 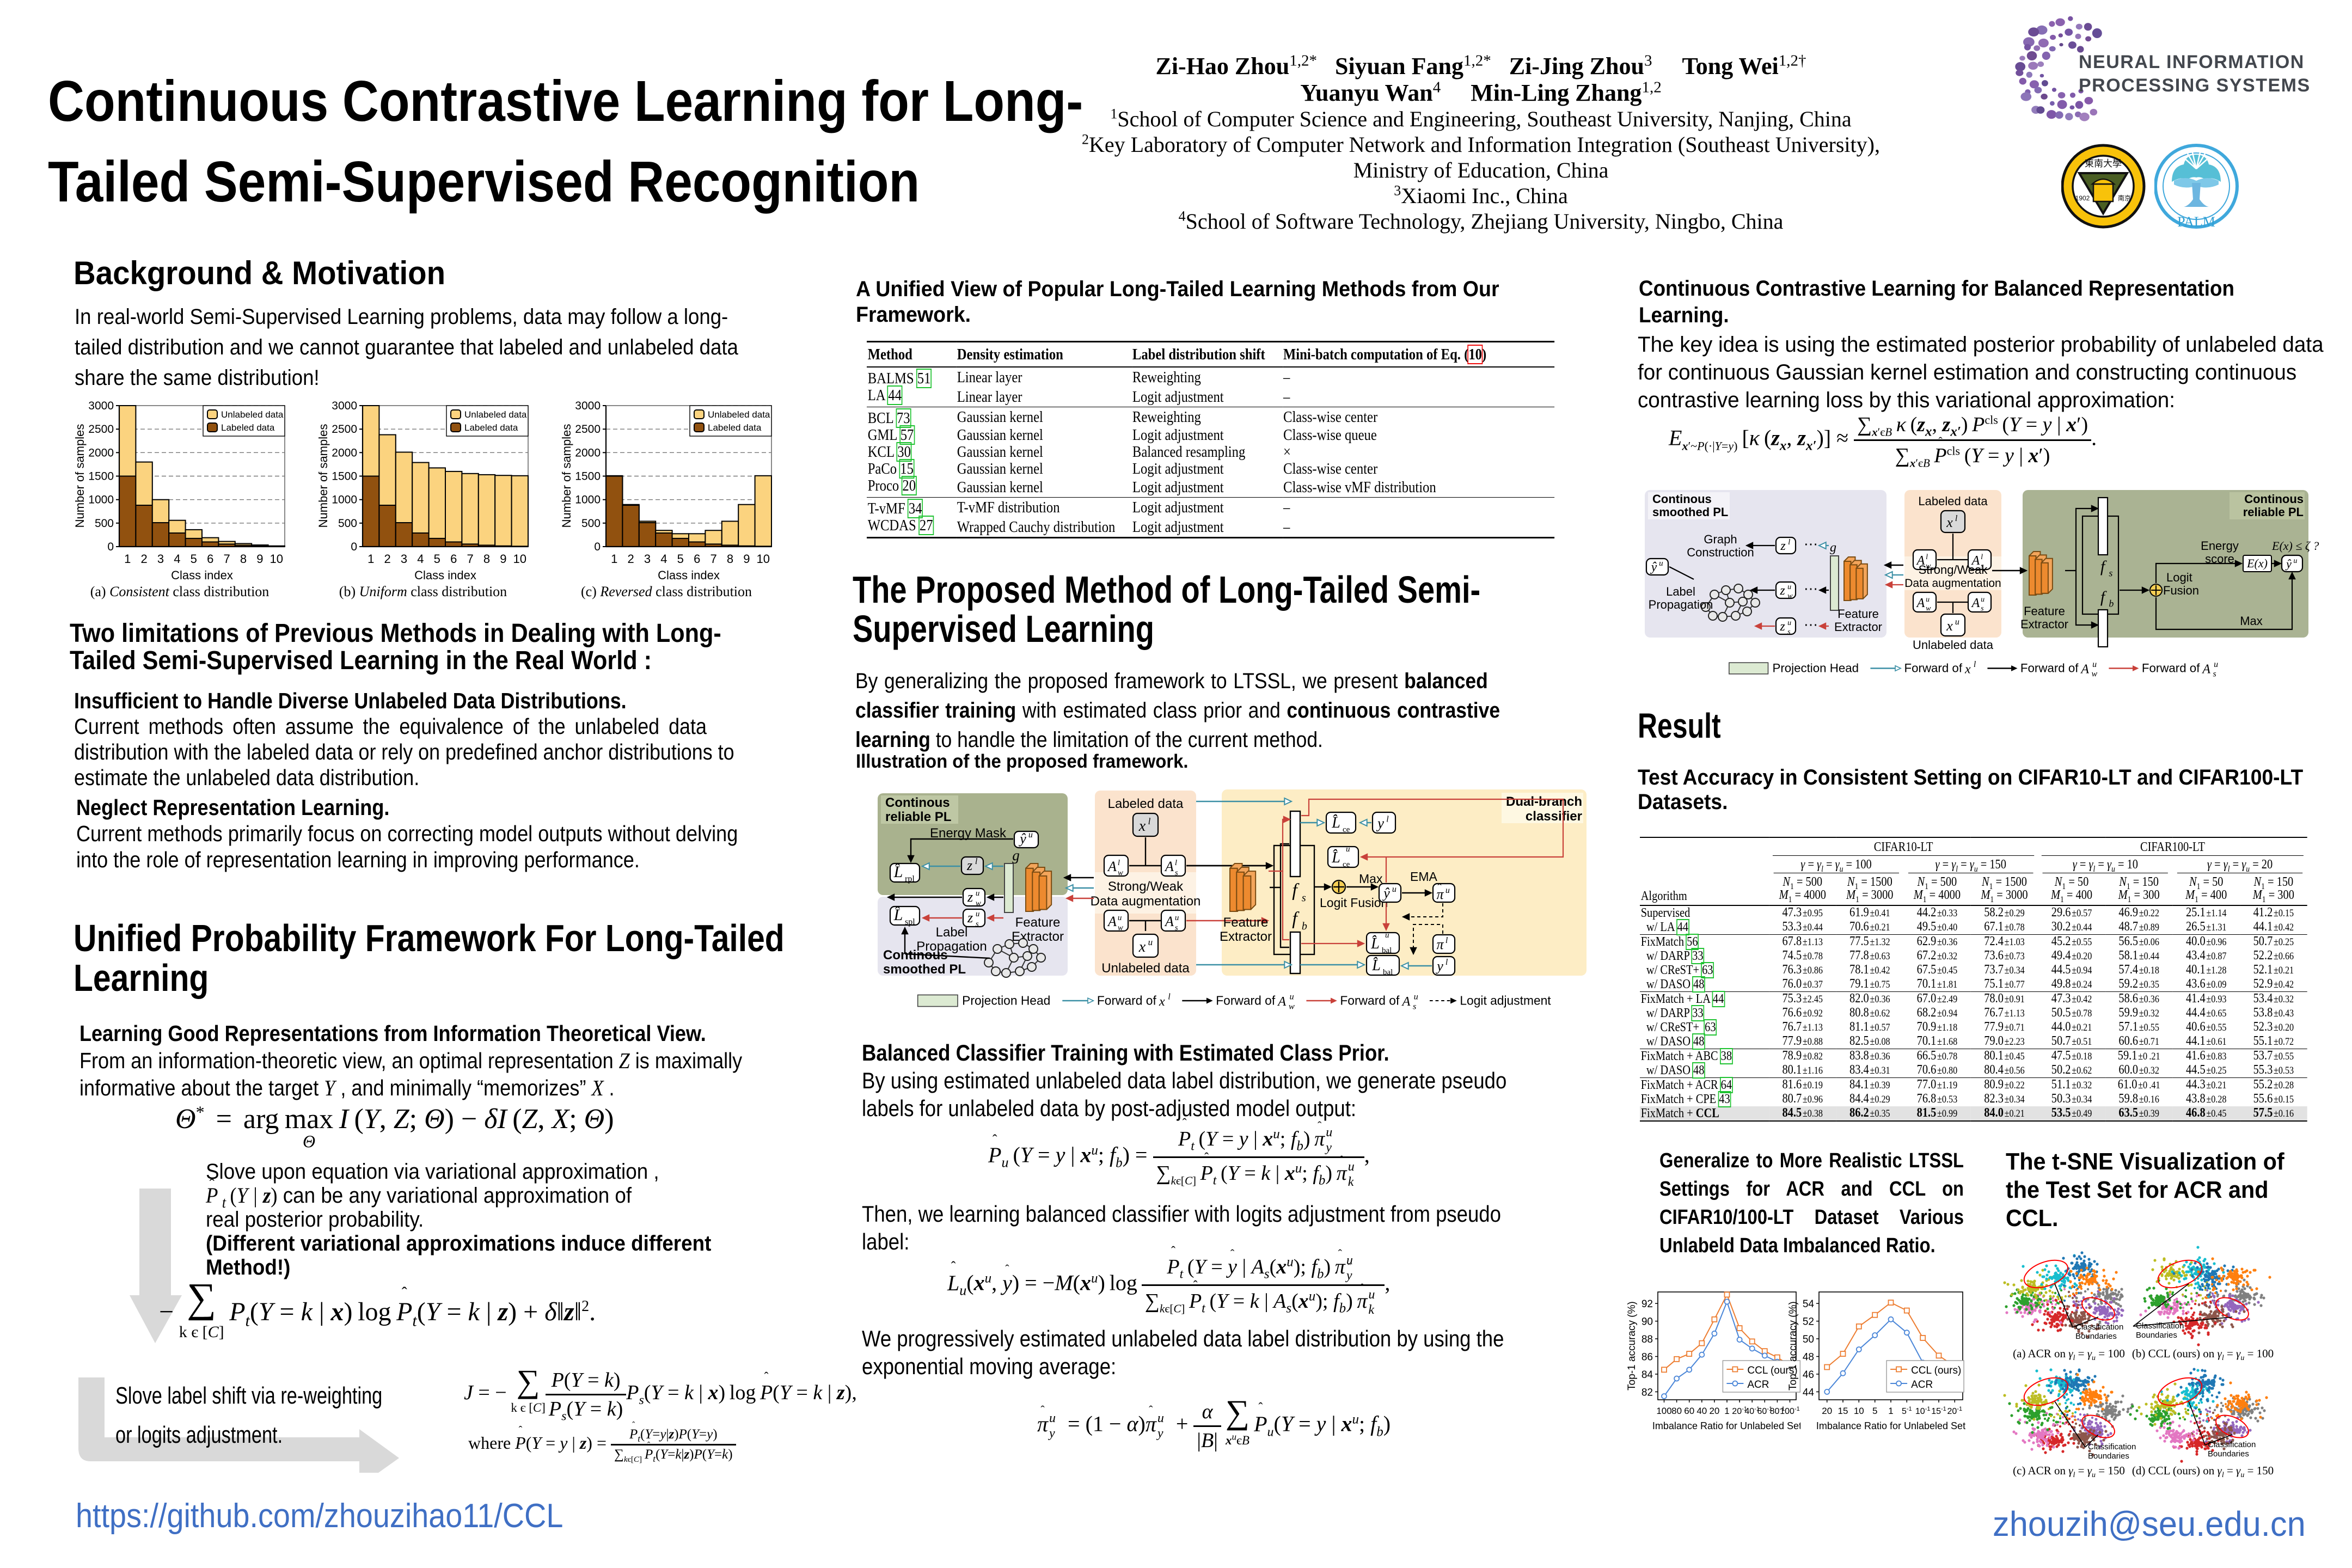 I want to click on svg-text: Continous, so click(x=2274, y=499).